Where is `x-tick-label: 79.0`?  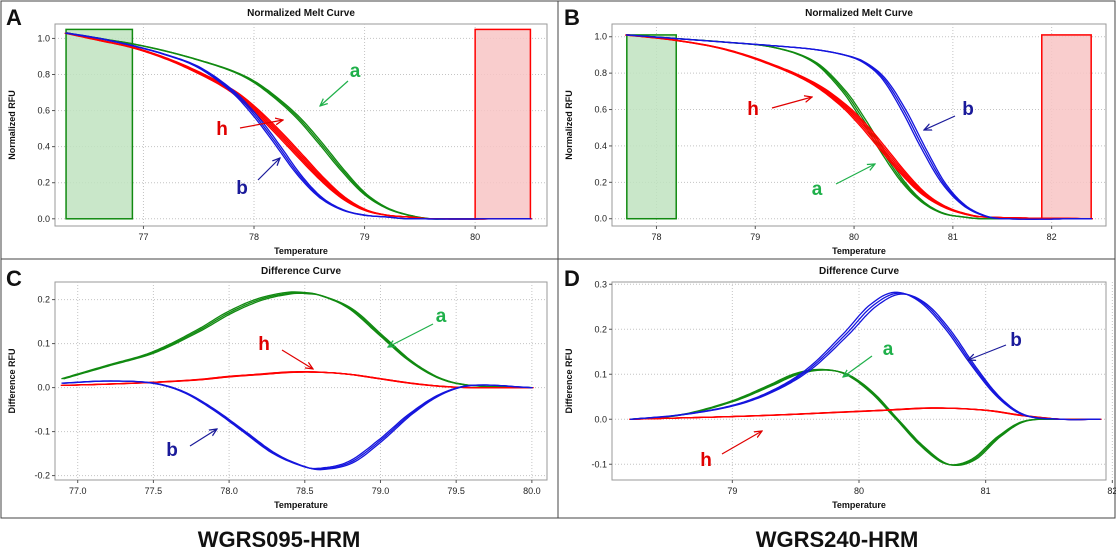 x-tick-label: 79.0 is located at coordinates (381, 491).